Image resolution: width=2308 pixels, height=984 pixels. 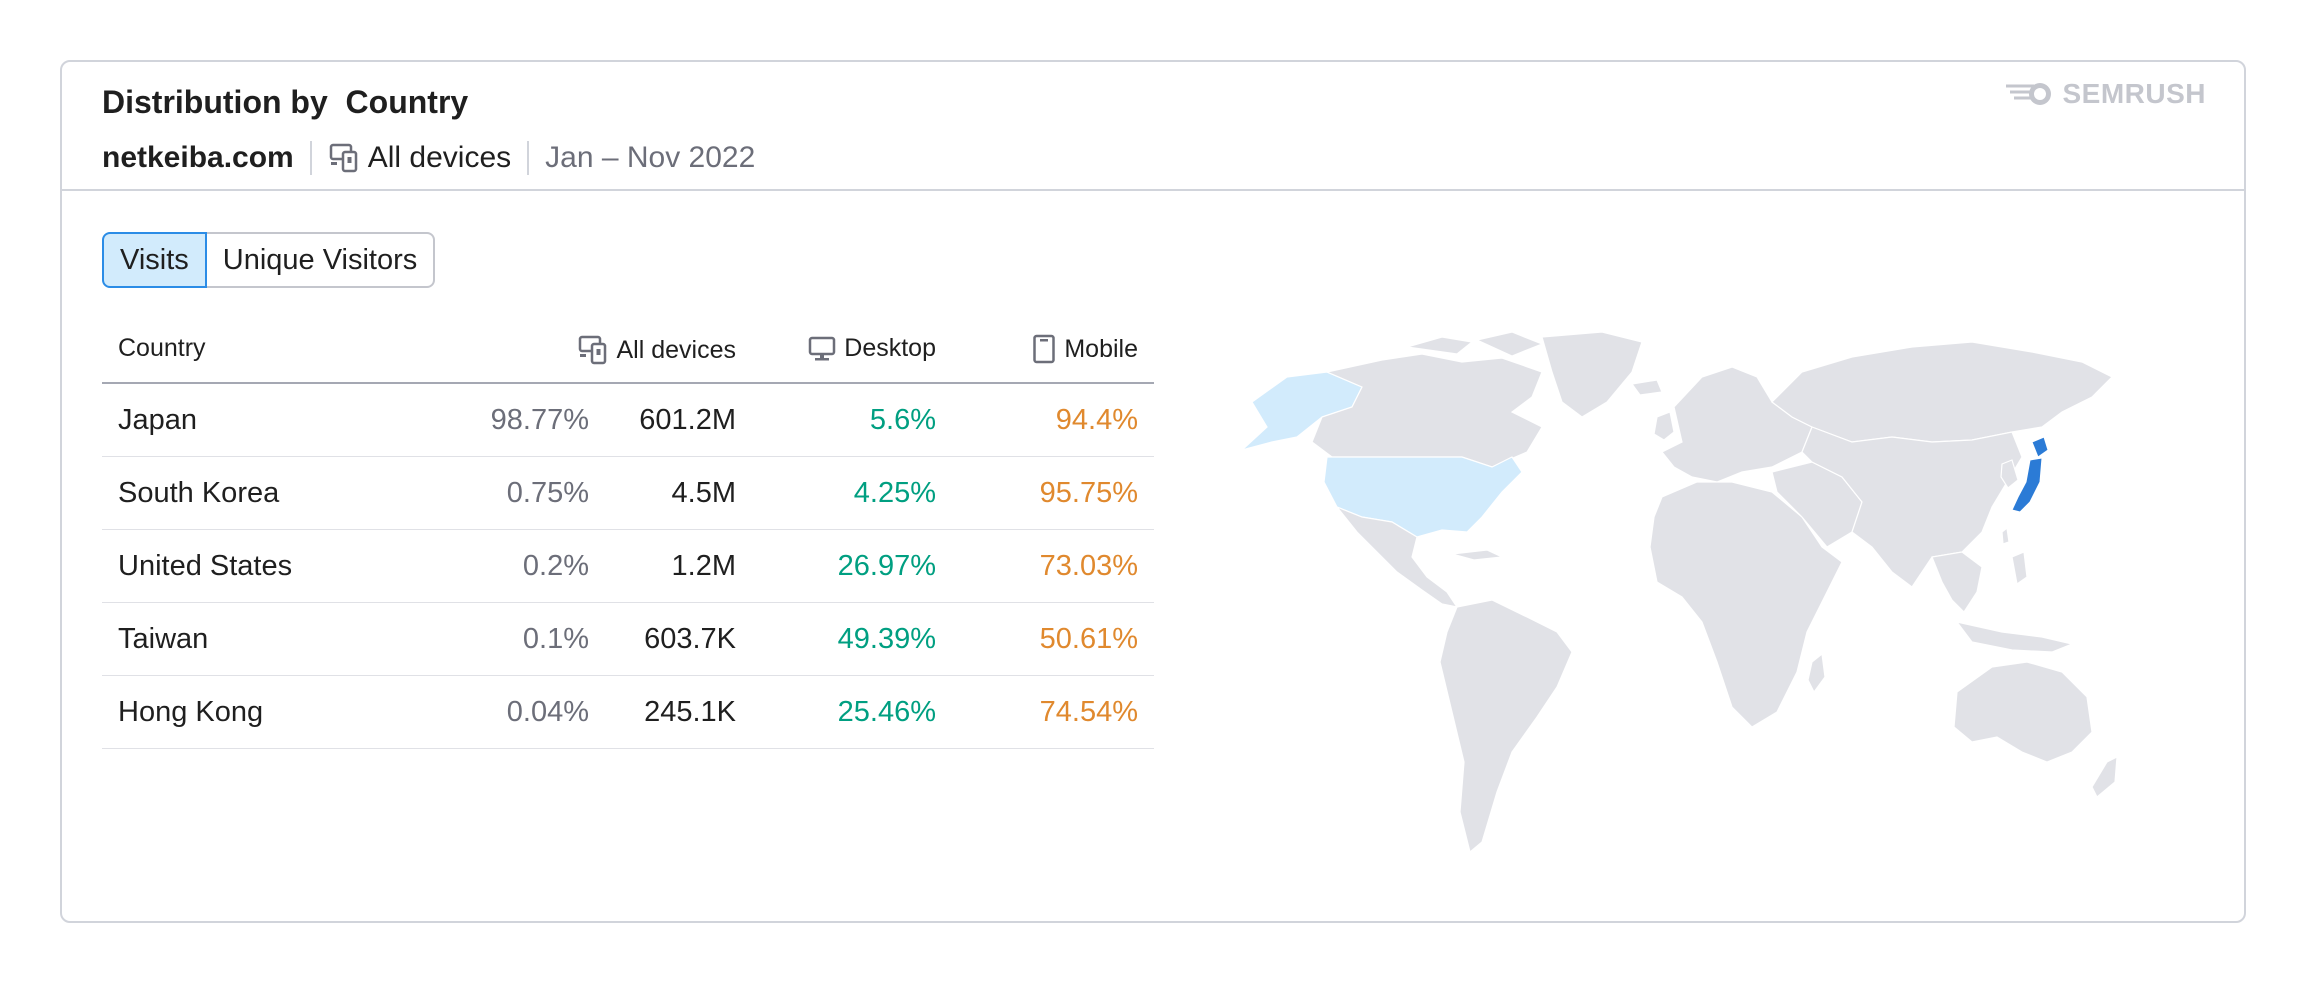 What do you see at coordinates (1153, 190) in the screenshot?
I see `header-divider` at bounding box center [1153, 190].